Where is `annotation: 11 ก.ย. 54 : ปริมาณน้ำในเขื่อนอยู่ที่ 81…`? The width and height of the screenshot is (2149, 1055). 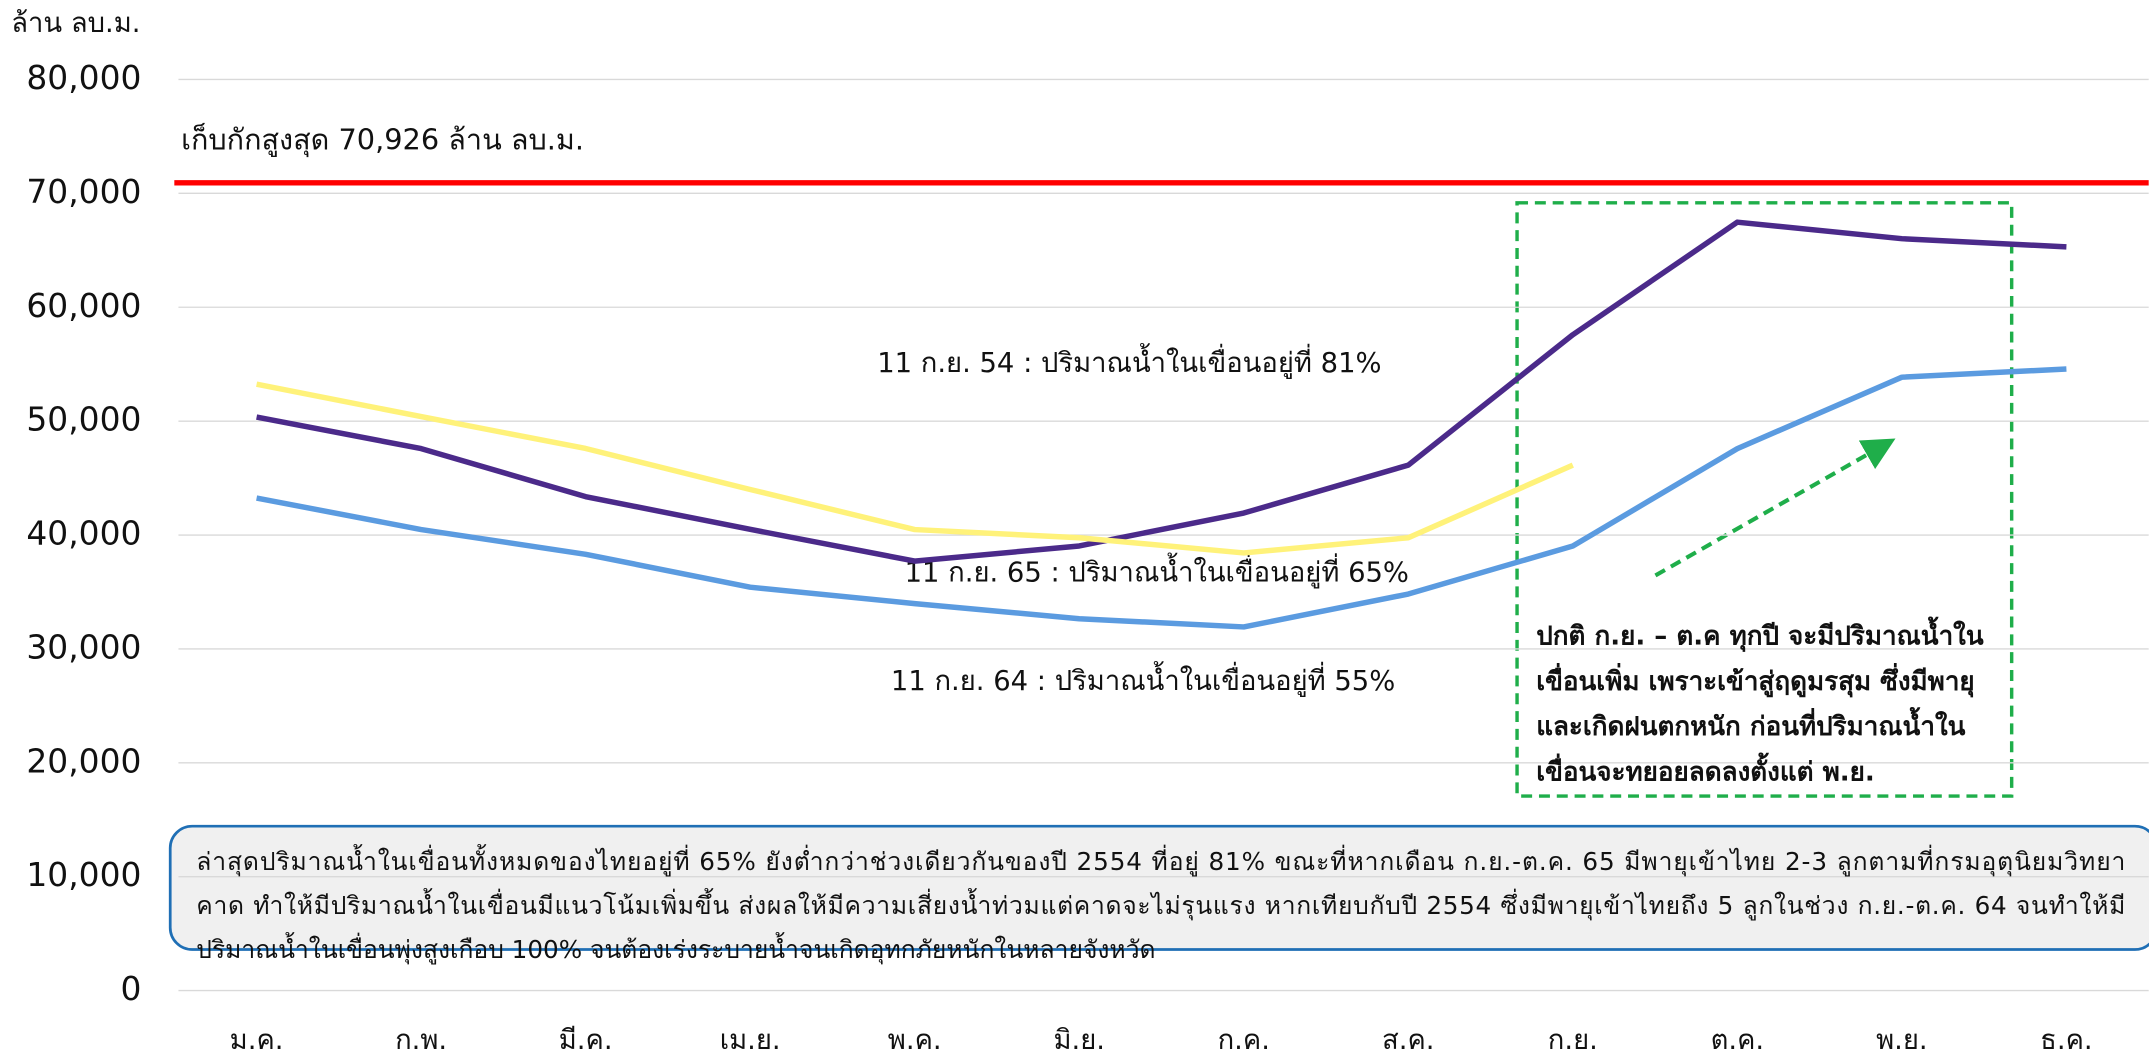
annotation: 11 ก.ย. 54 : ปริมาณน้ำในเขื่อนอยู่ที่ 81… is located at coordinates (1129, 361).